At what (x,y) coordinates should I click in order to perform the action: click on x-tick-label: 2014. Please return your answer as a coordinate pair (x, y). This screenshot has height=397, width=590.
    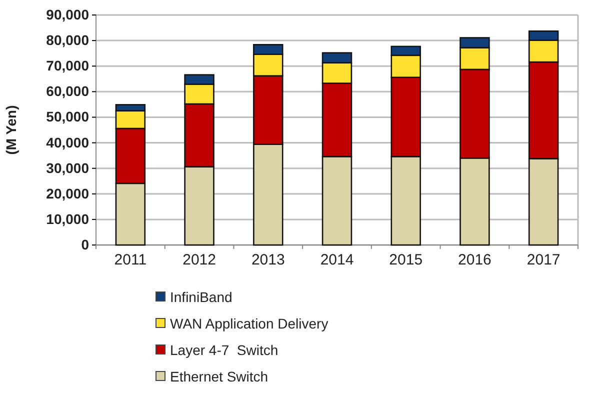
    Looking at the image, I should click on (337, 260).